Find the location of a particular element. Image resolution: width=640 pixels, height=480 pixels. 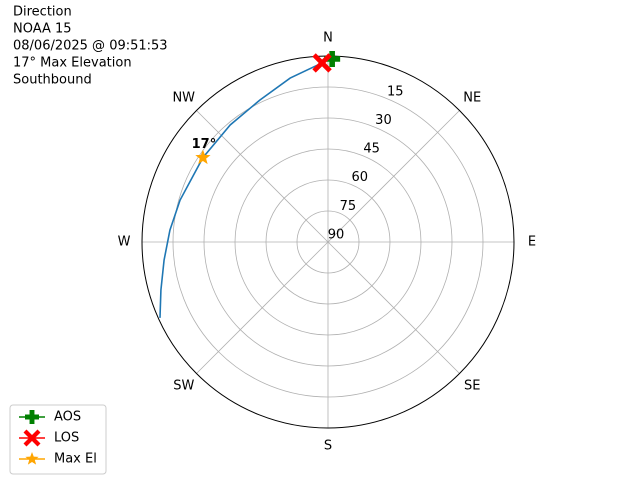

theta-tick-label: SW is located at coordinates (183, 386).